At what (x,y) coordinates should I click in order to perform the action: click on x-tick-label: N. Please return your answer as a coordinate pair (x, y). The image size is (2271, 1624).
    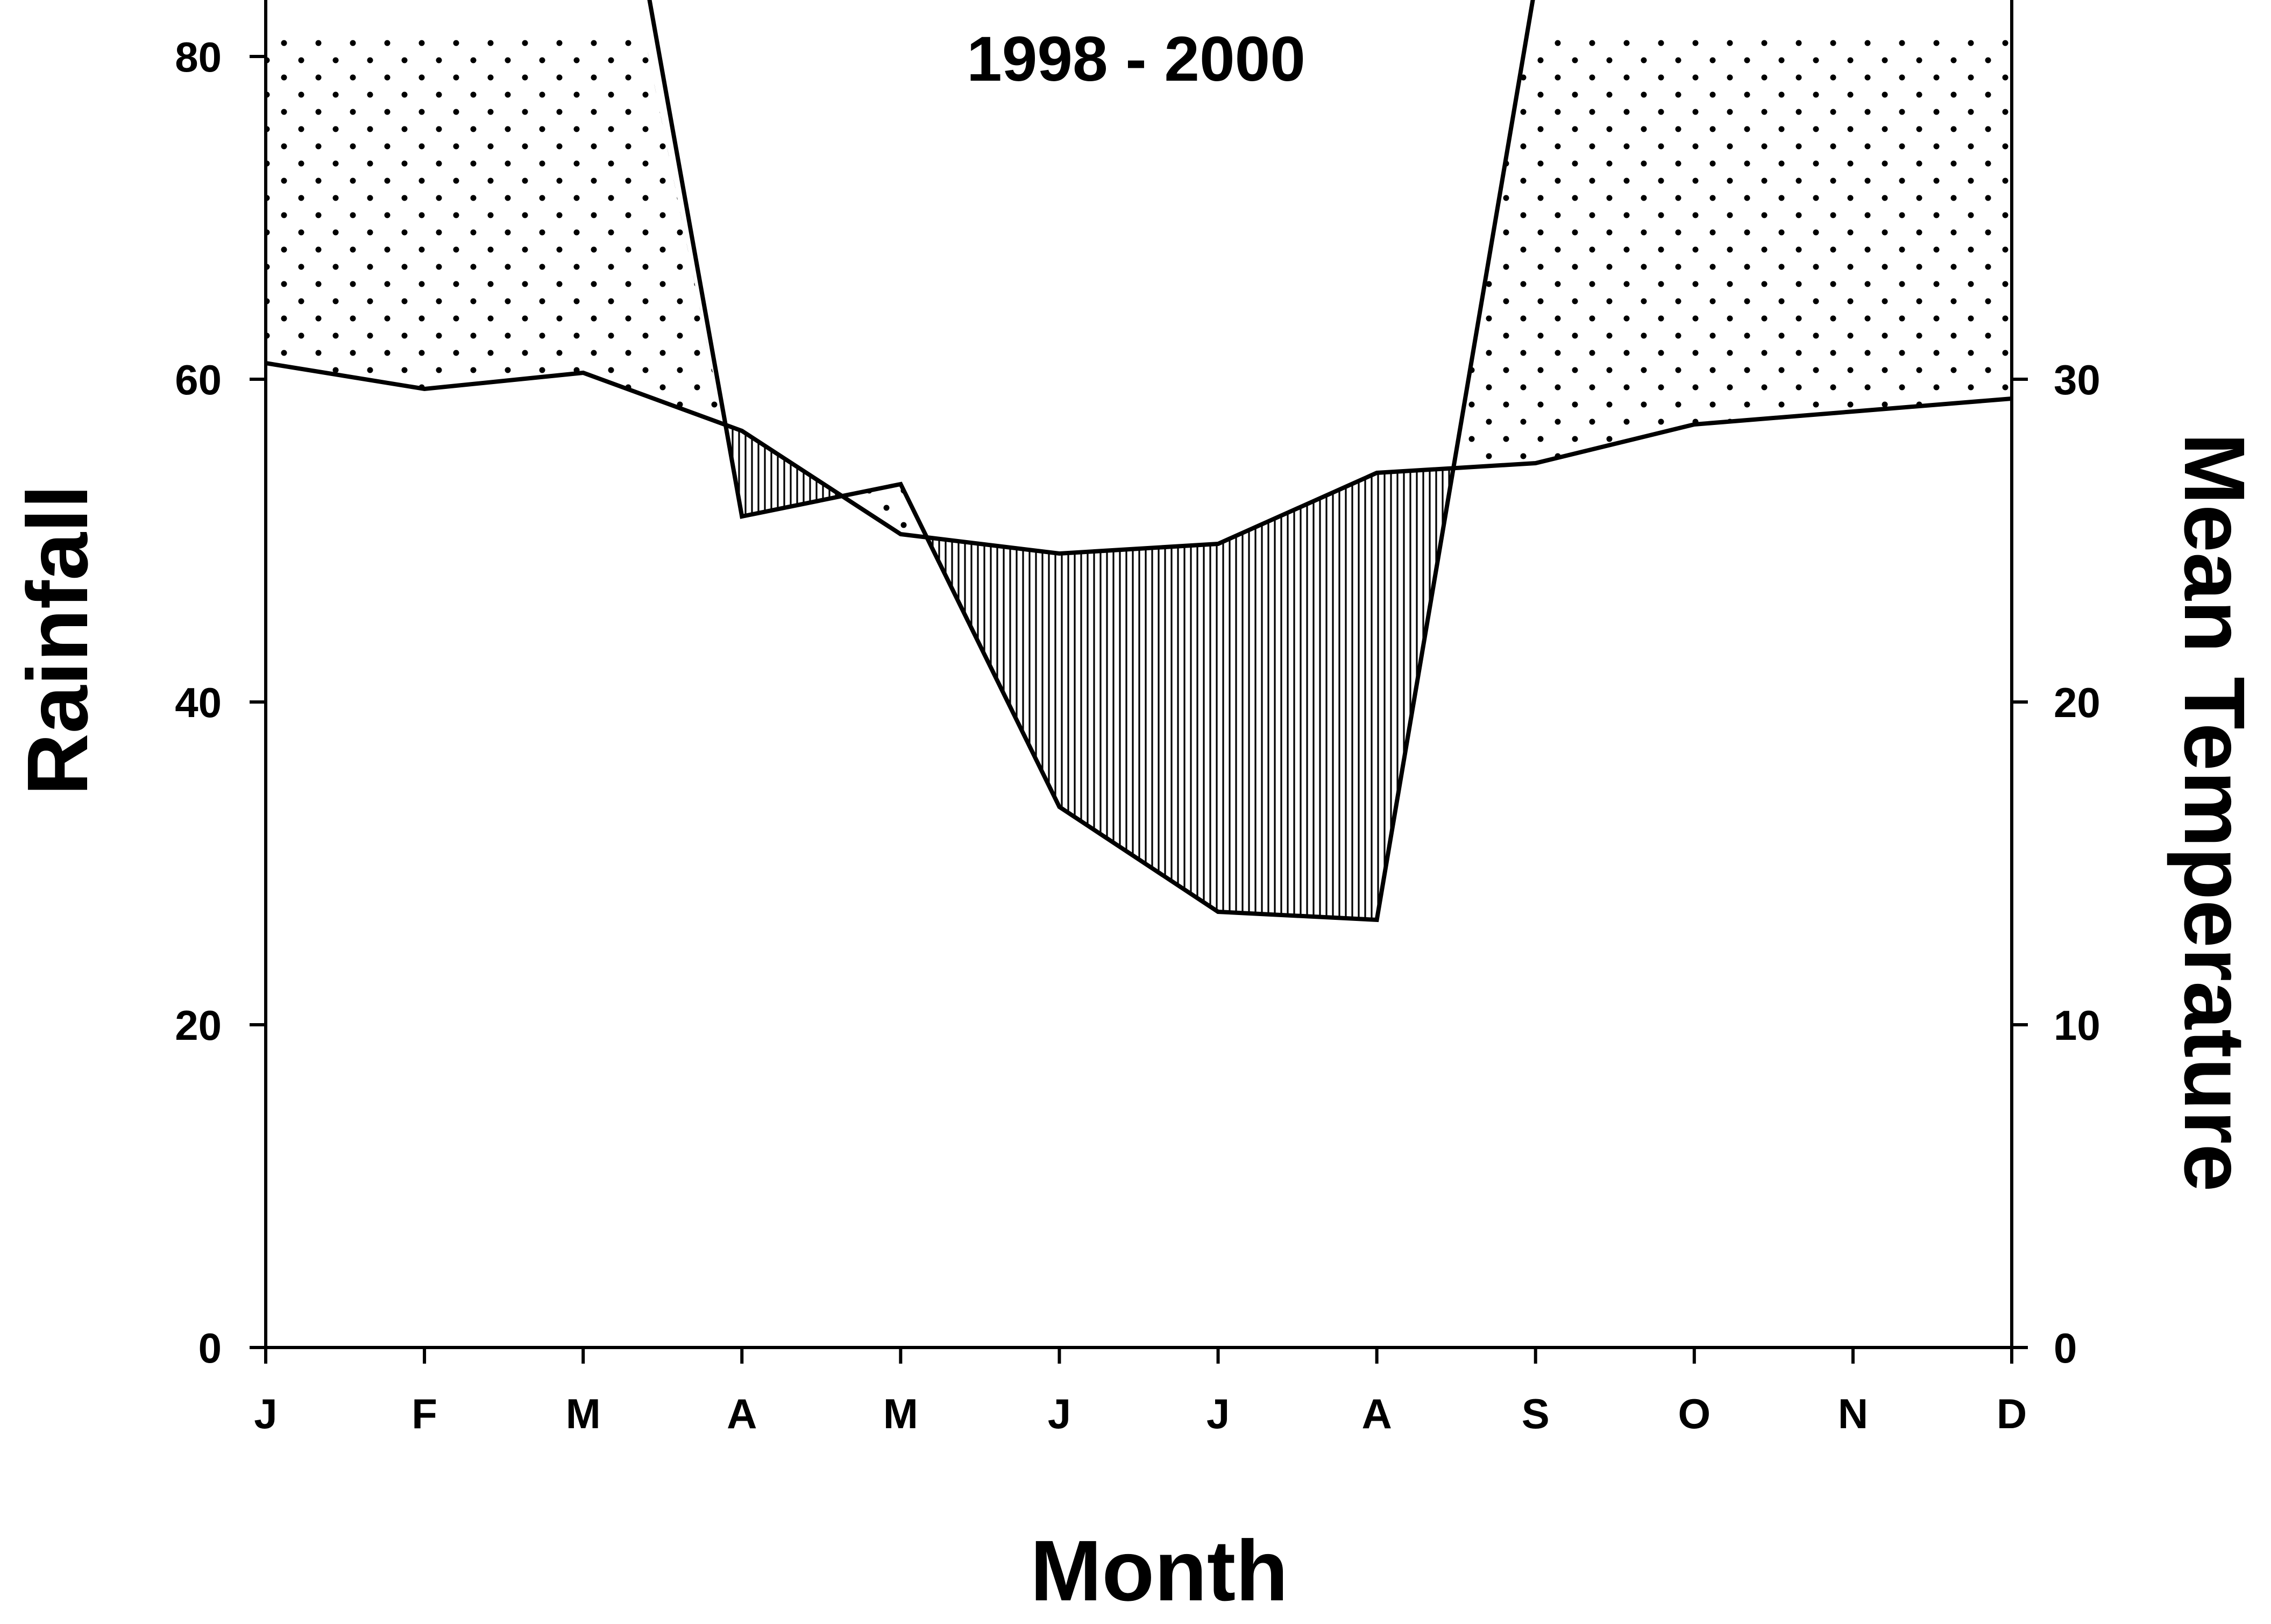
    Looking at the image, I should click on (1853, 1414).